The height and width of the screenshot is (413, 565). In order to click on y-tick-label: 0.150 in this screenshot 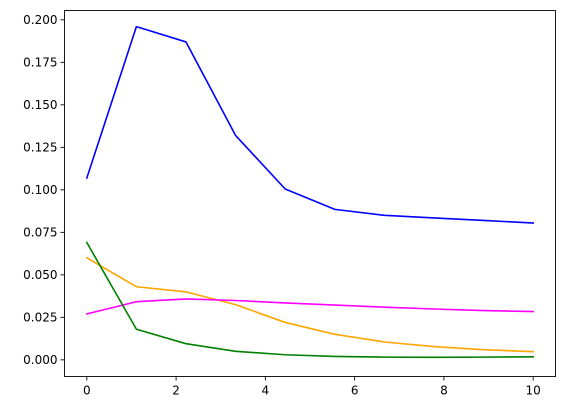, I will do `click(40, 105)`.